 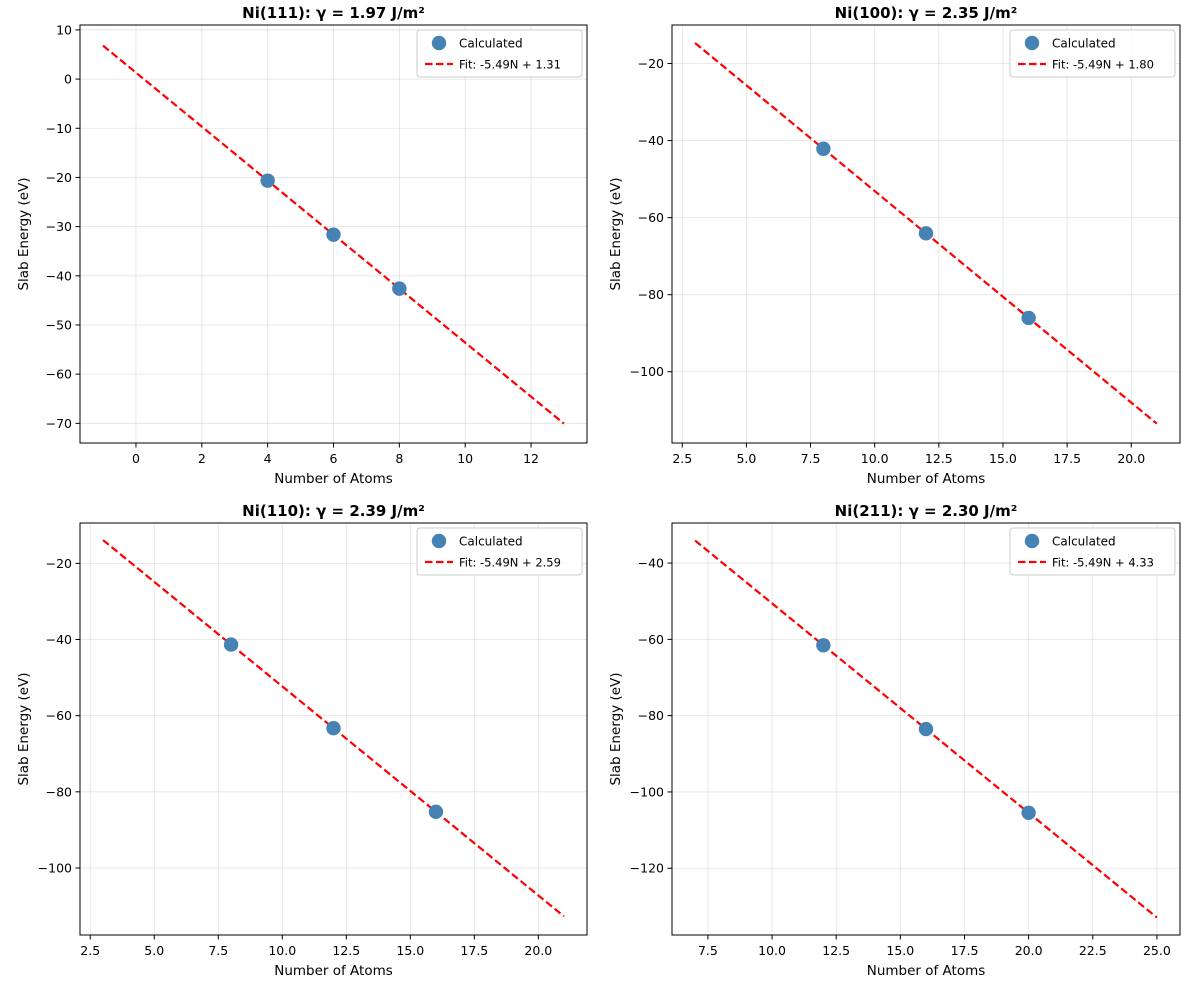 I want to click on legend: Calculated Fit: -5.49N + 1.31, so click(x=499, y=53).